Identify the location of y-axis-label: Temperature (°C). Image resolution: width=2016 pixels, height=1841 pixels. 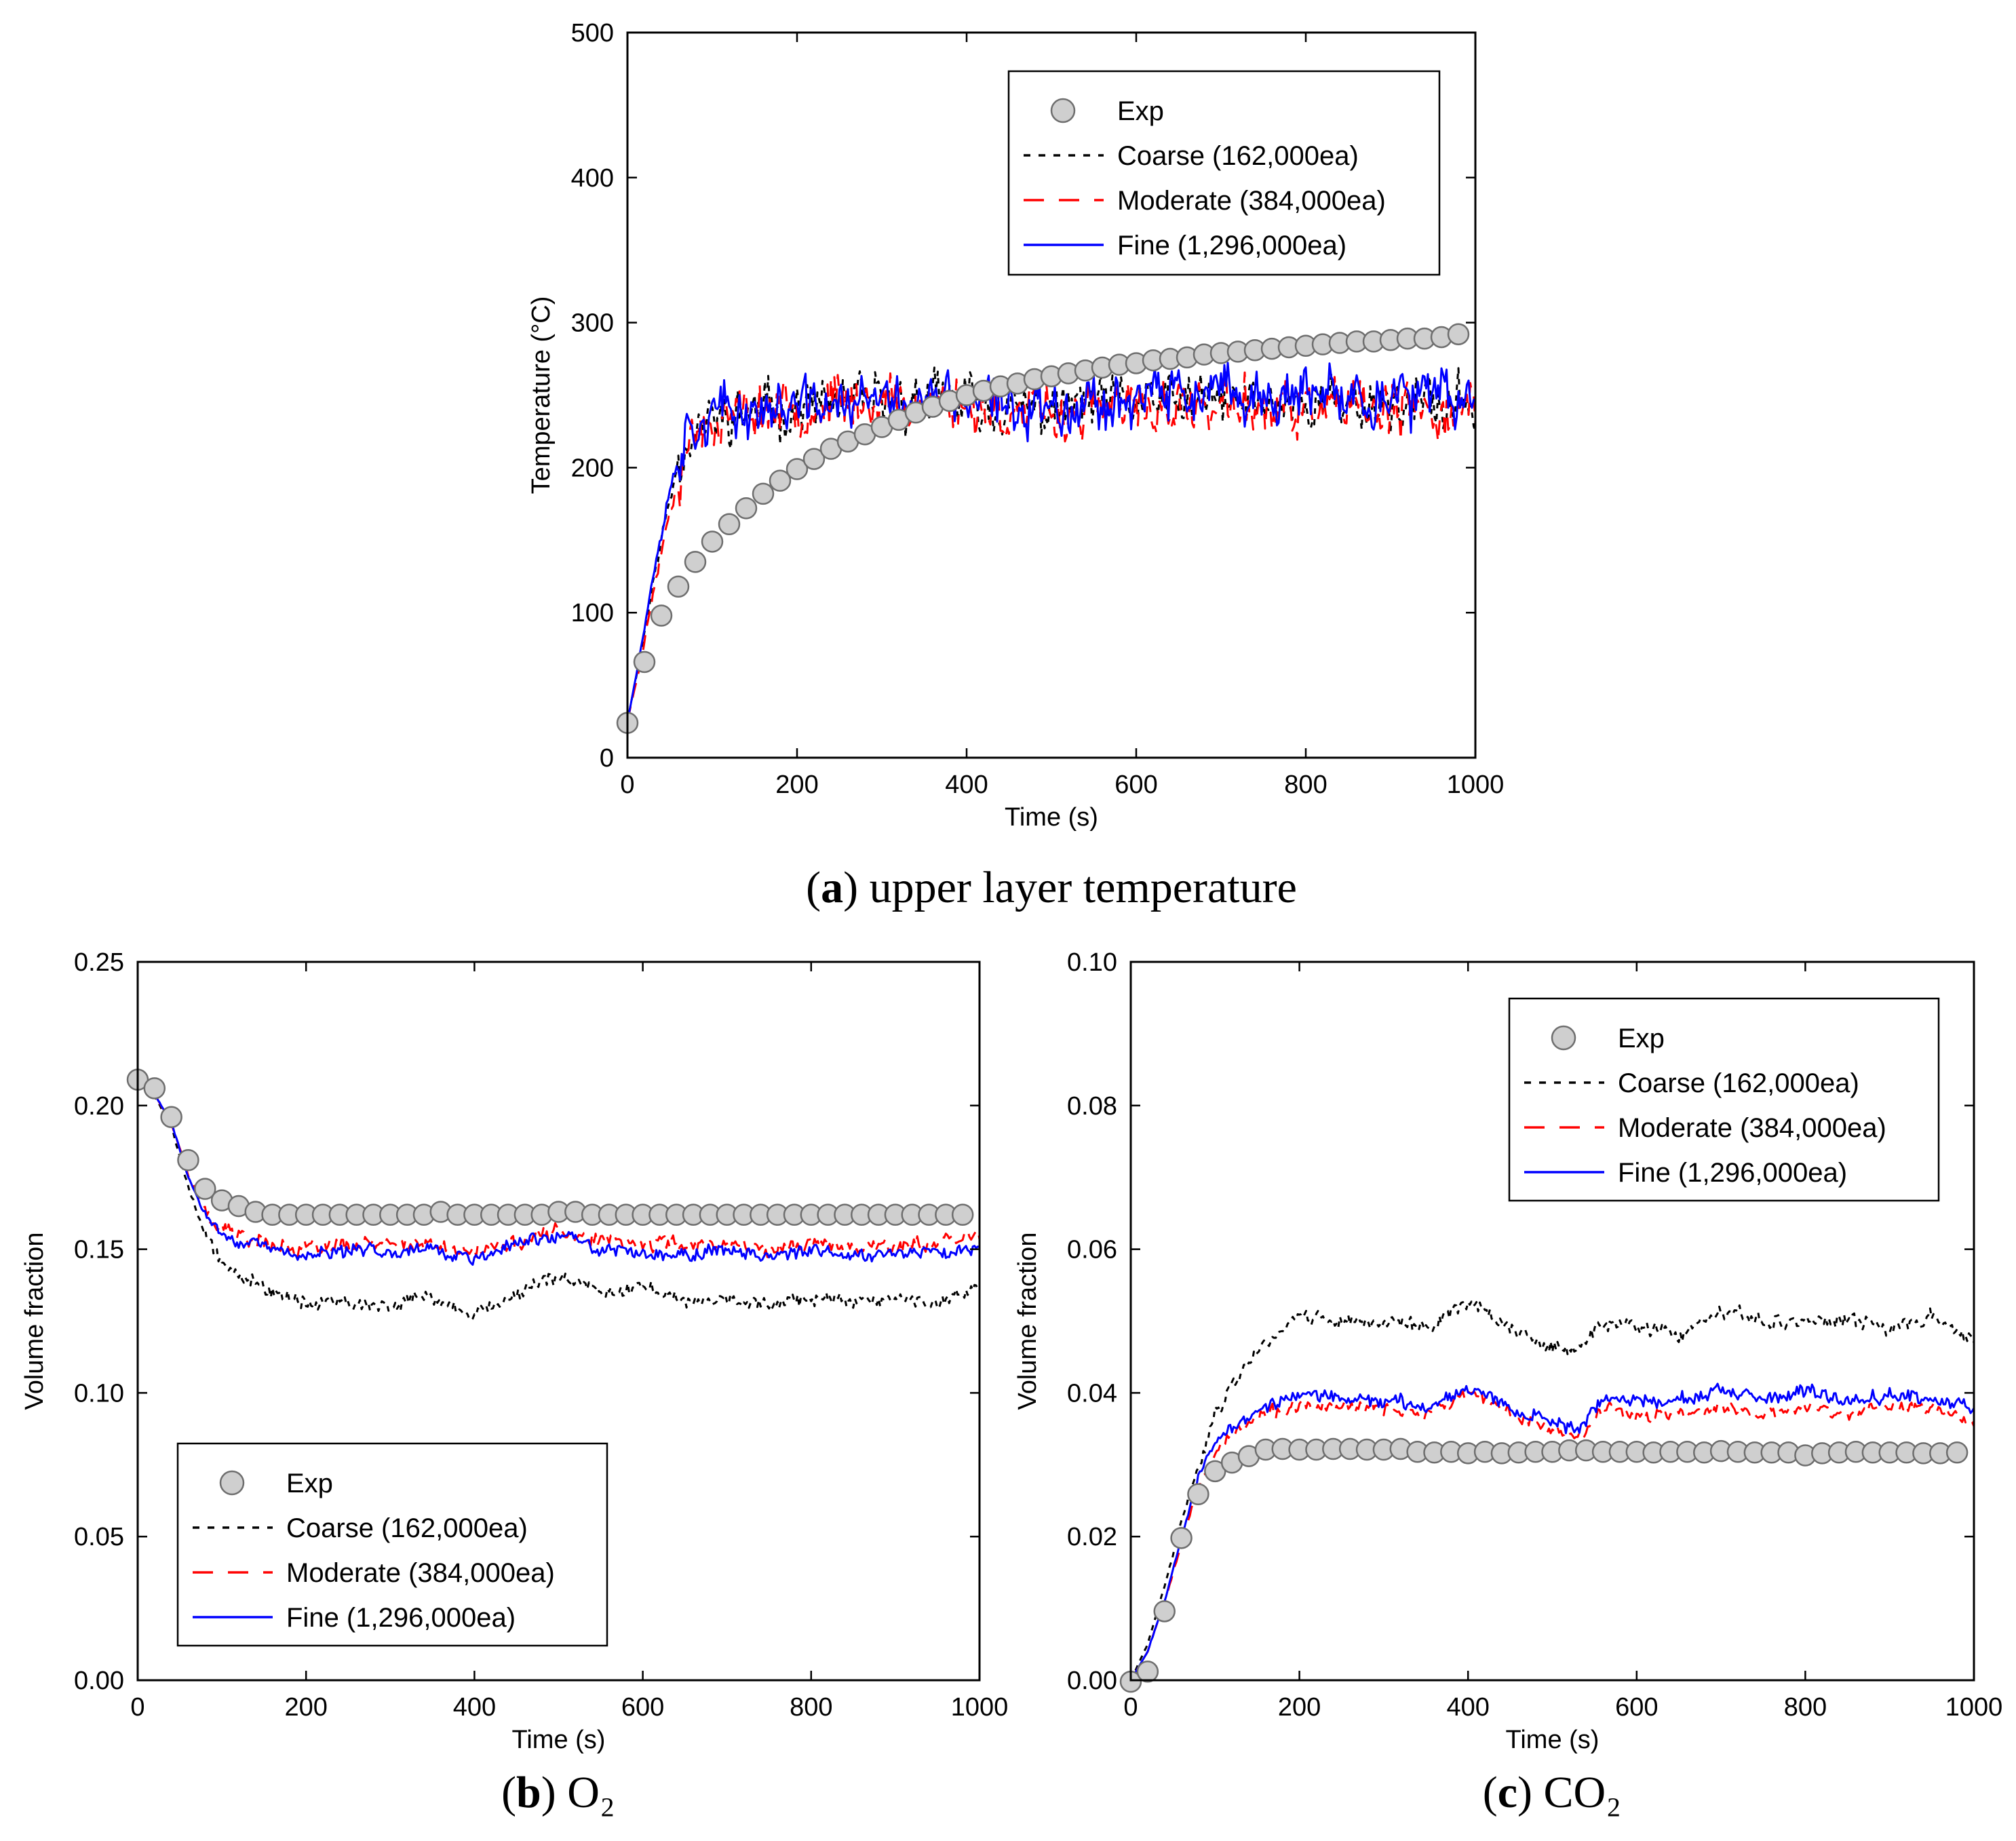
(542, 395).